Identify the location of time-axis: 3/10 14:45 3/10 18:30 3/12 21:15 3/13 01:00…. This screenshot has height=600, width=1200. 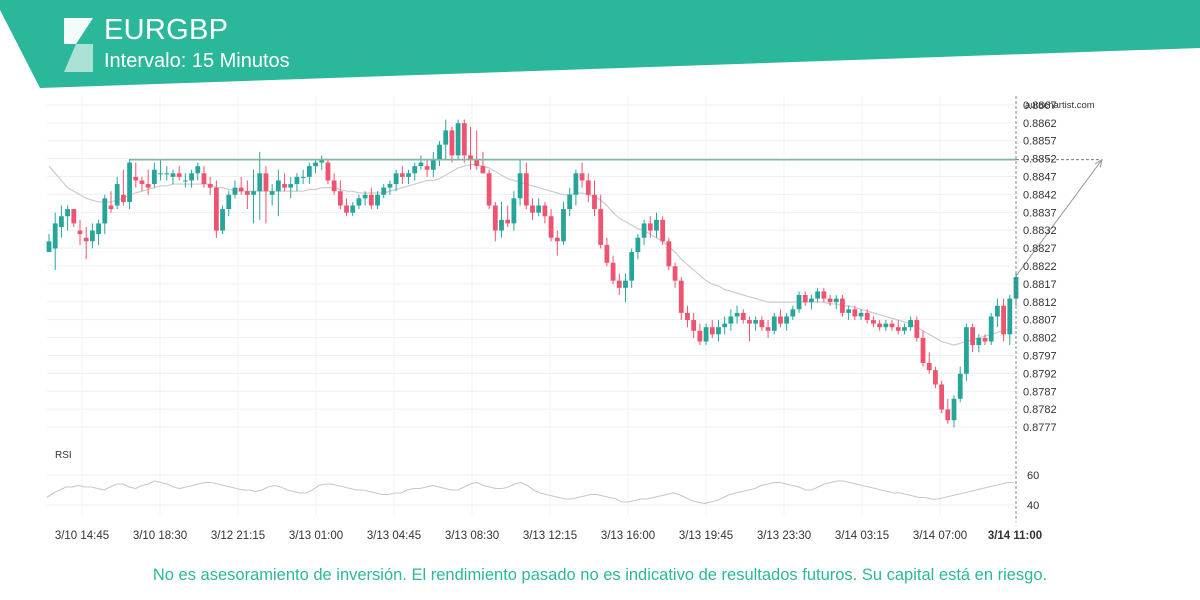
(548, 536).